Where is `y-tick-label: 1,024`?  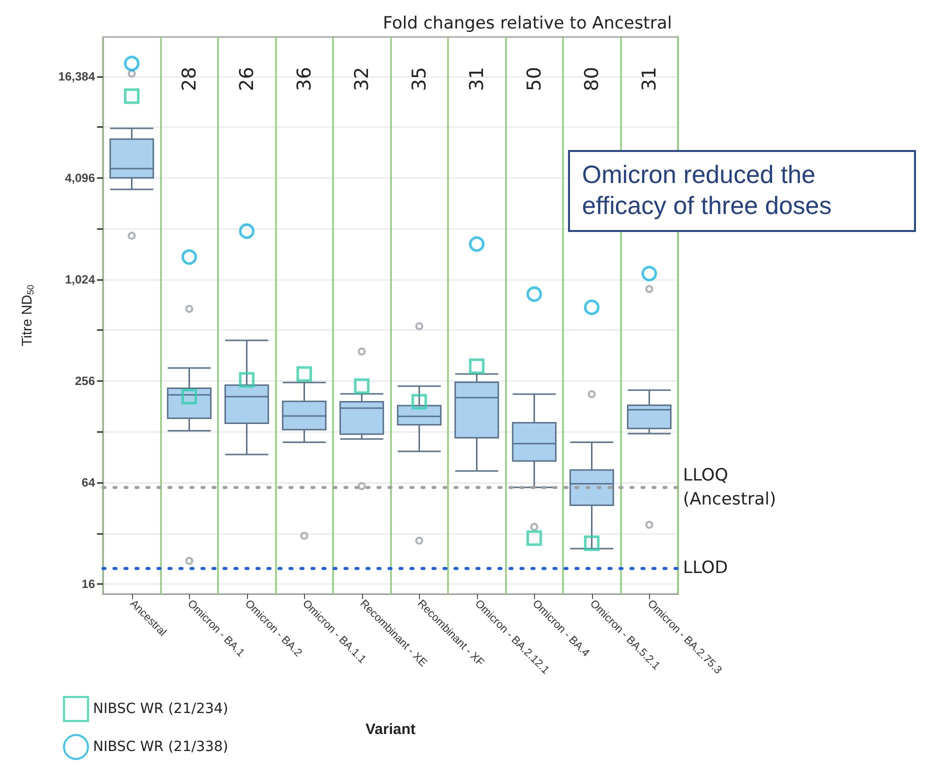
y-tick-label: 1,024 is located at coordinates (80, 279).